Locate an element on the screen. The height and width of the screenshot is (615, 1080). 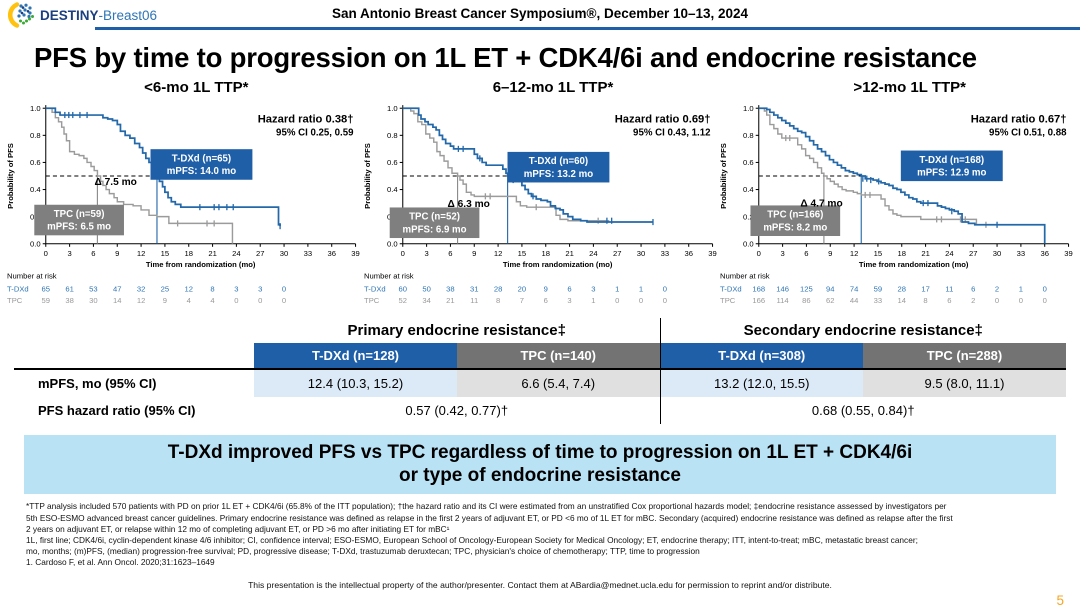
svg-text: 27 is located at coordinates (617, 253).